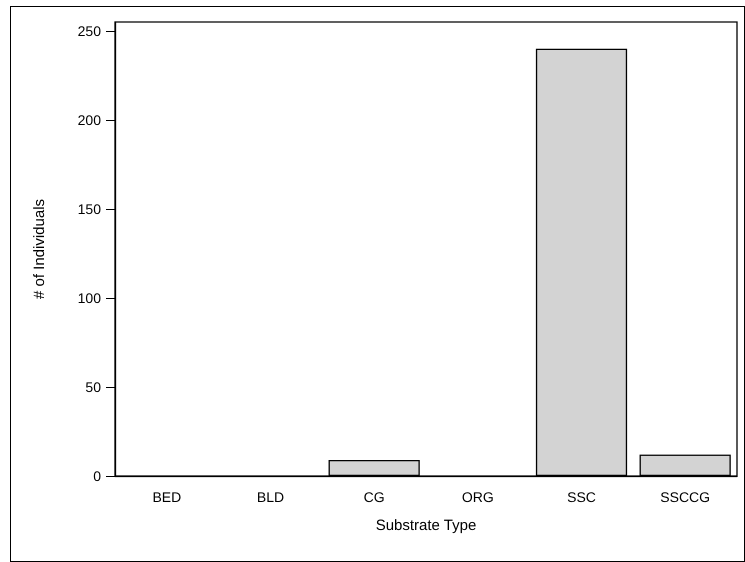 The image size is (745, 562). What do you see at coordinates (90, 30) in the screenshot?
I see `y-tick-label: 250` at bounding box center [90, 30].